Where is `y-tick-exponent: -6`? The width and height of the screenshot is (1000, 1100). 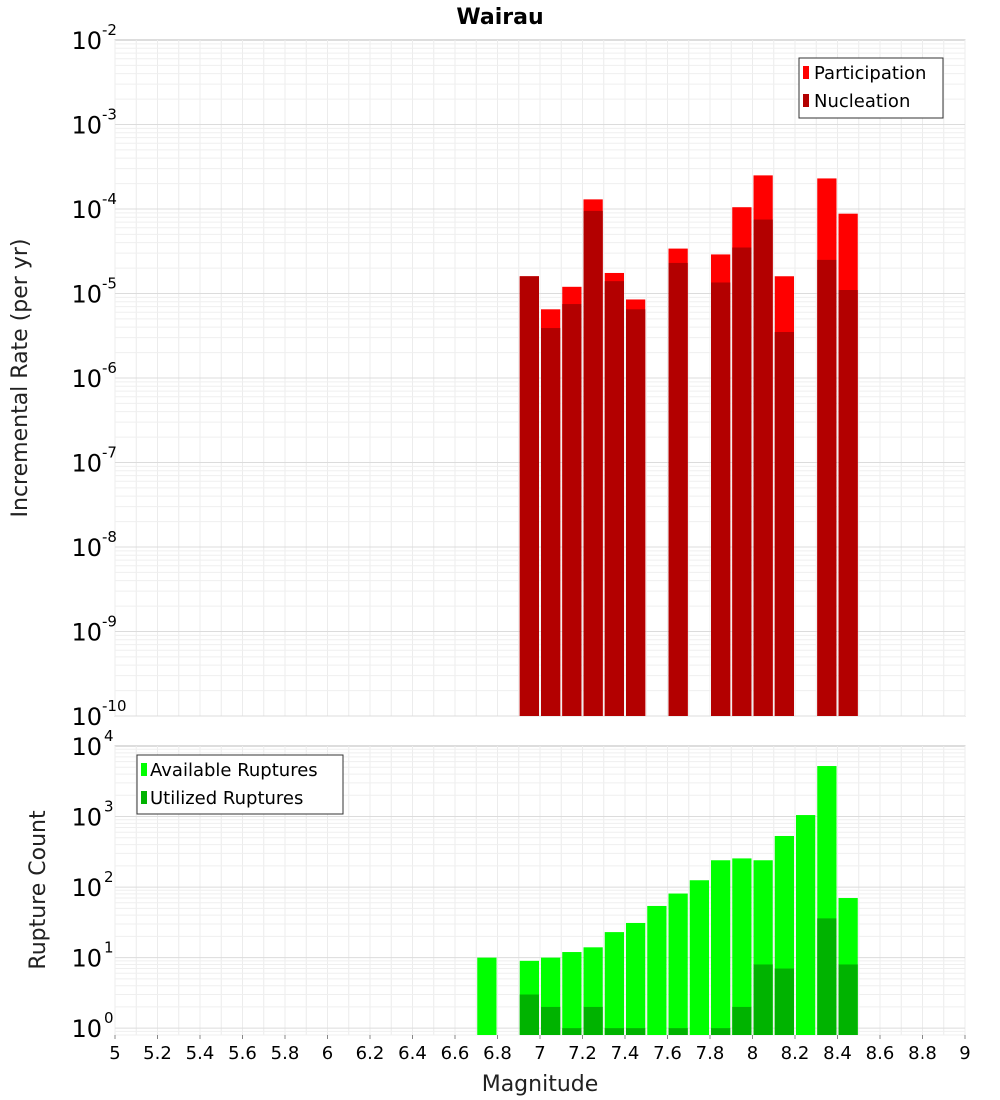 y-tick-exponent: -6 is located at coordinates (109, 368).